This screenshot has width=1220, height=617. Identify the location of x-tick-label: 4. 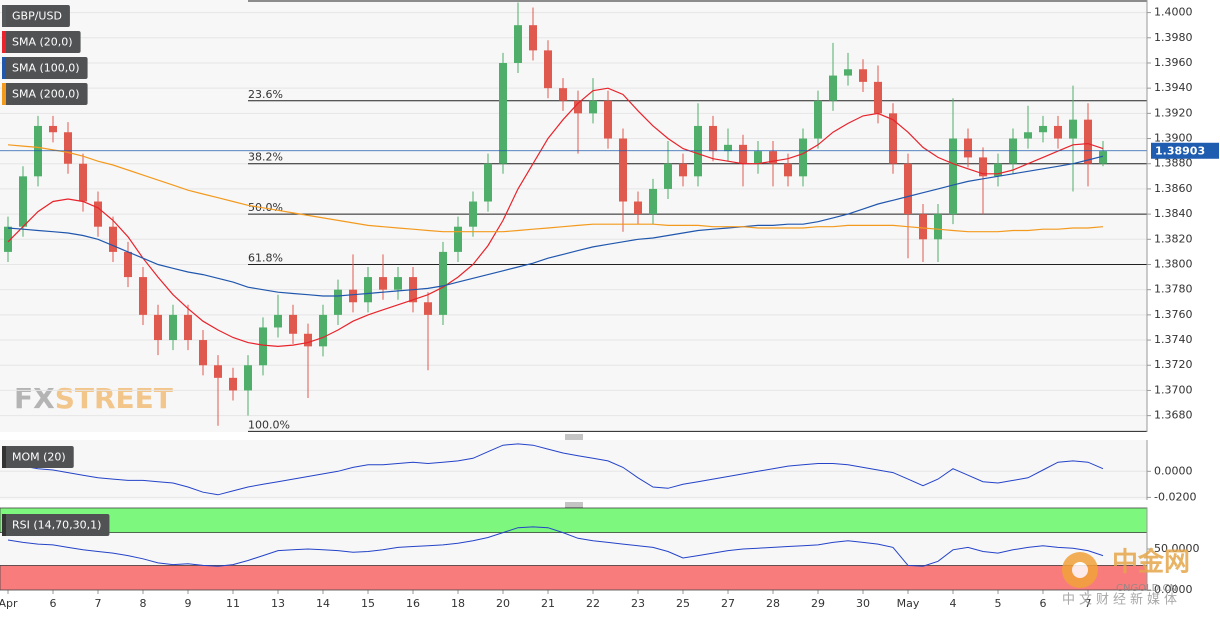
(953, 603).